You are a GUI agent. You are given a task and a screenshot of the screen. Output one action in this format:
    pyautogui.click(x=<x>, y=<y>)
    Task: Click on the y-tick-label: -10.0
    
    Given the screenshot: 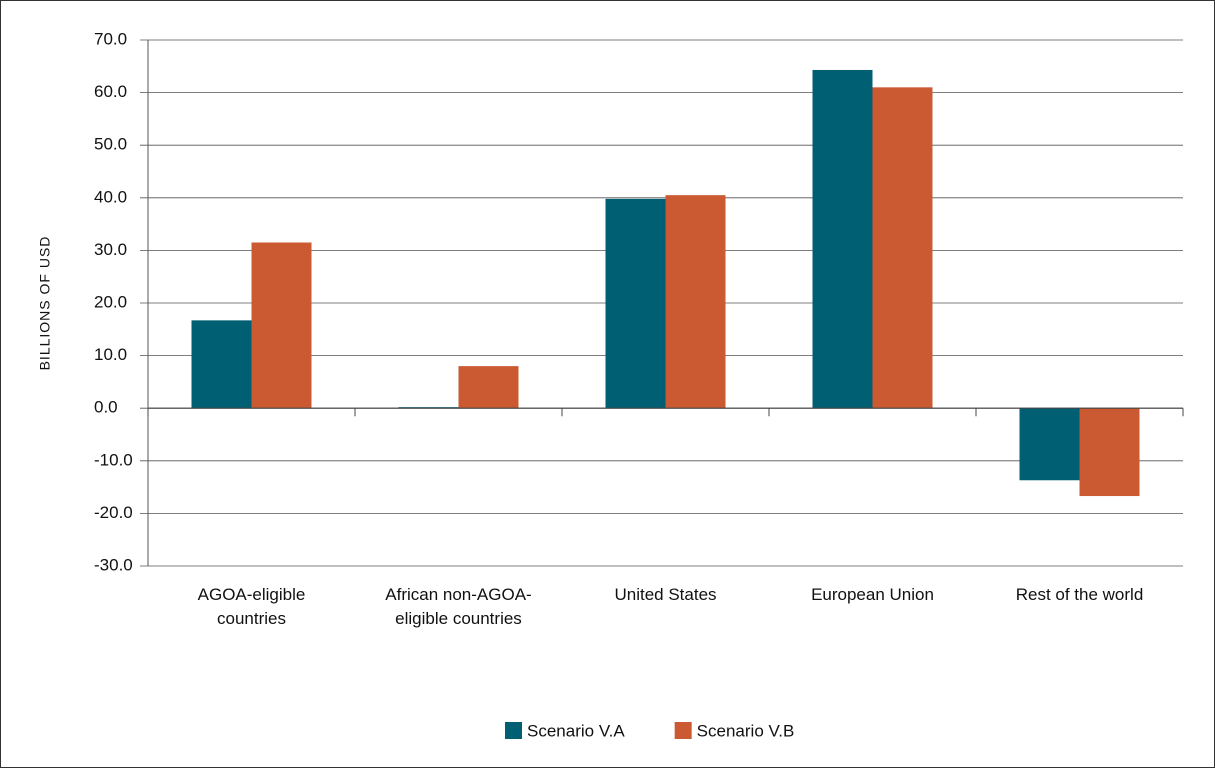 What is the action you would take?
    pyautogui.click(x=113, y=459)
    